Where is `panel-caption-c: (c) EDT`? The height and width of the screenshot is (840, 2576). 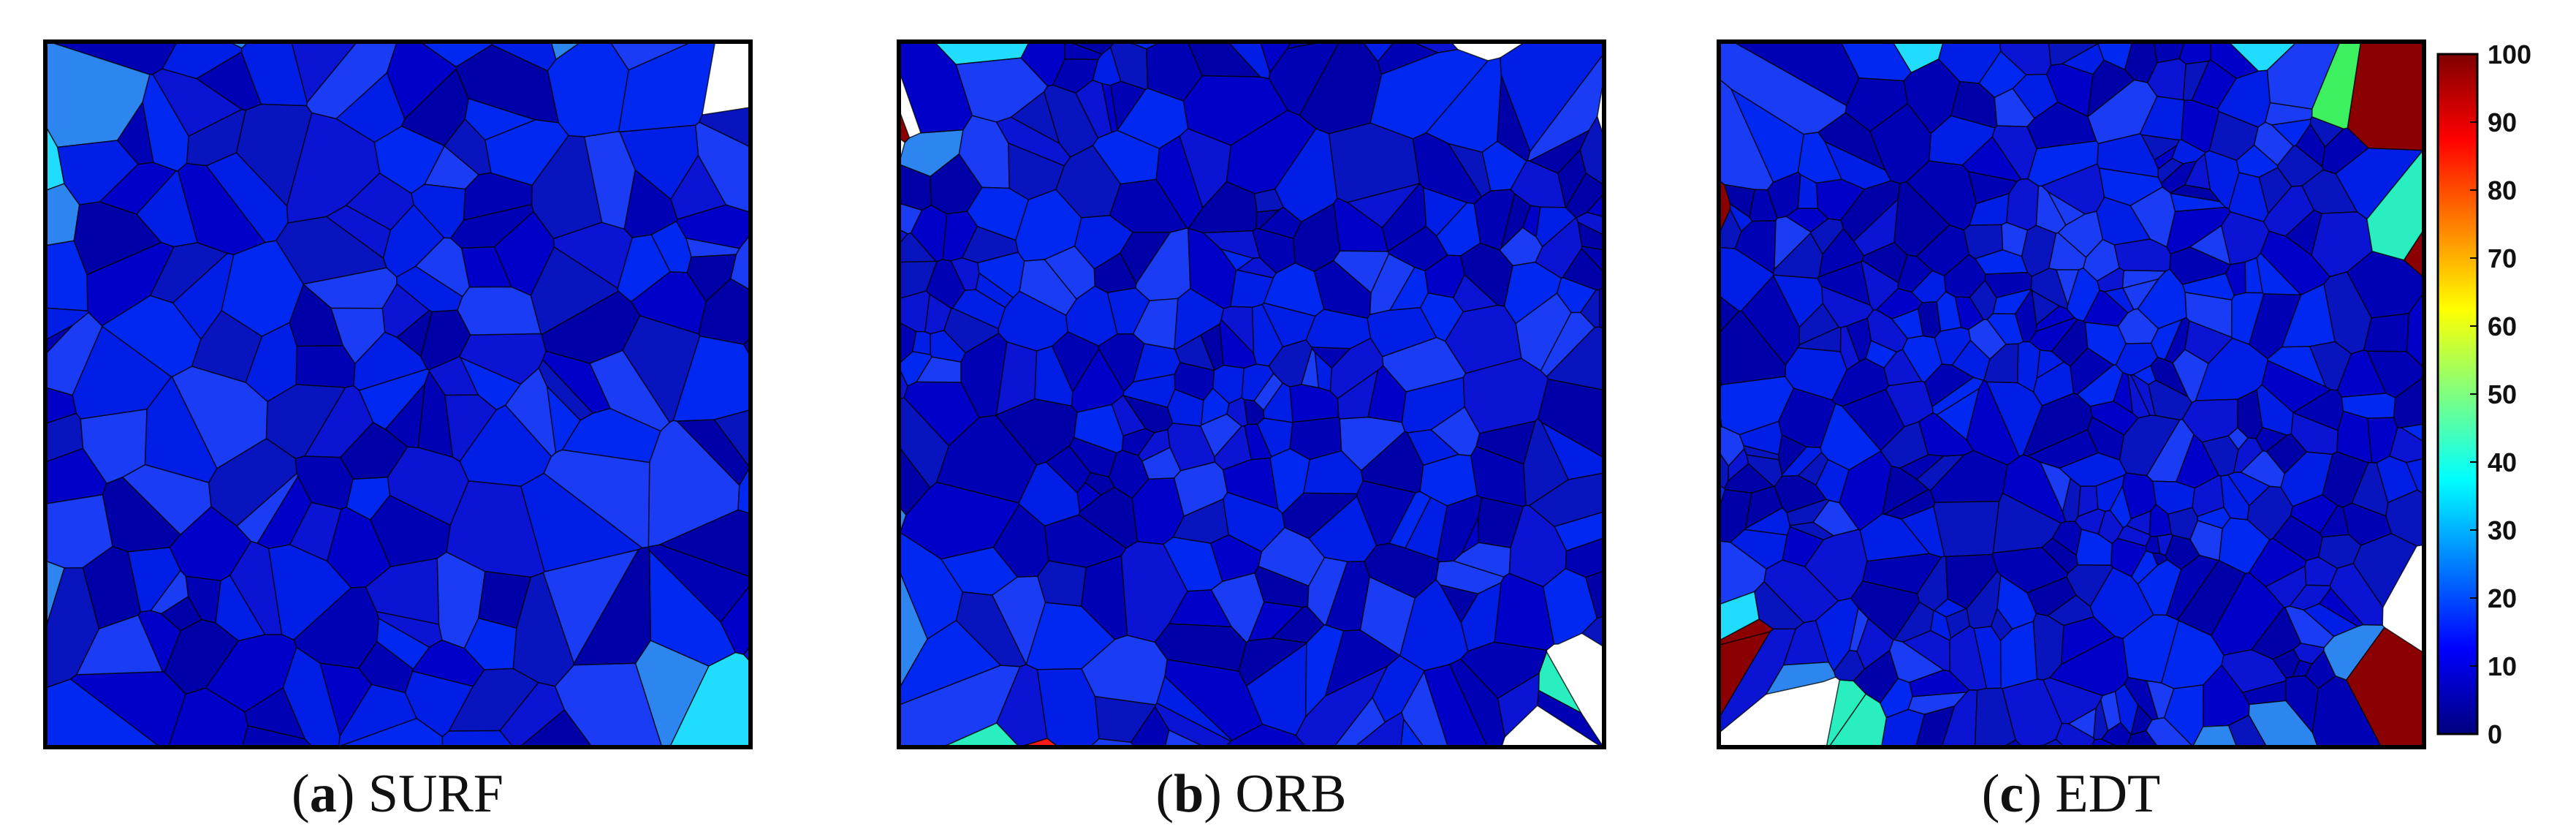
panel-caption-c: (c) EDT is located at coordinates (2071, 794).